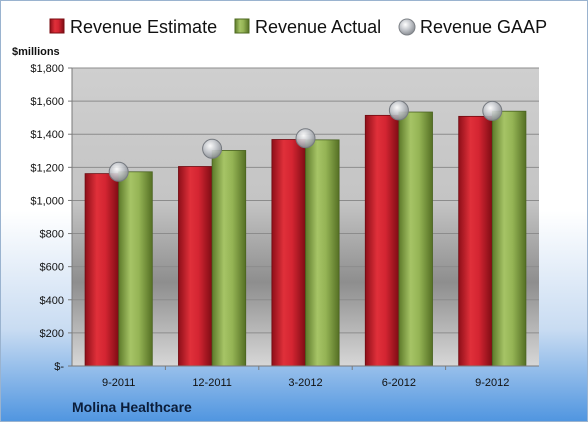 The image size is (588, 422). I want to click on legend-item-revenue-actual: Revenue Actual, so click(307, 27).